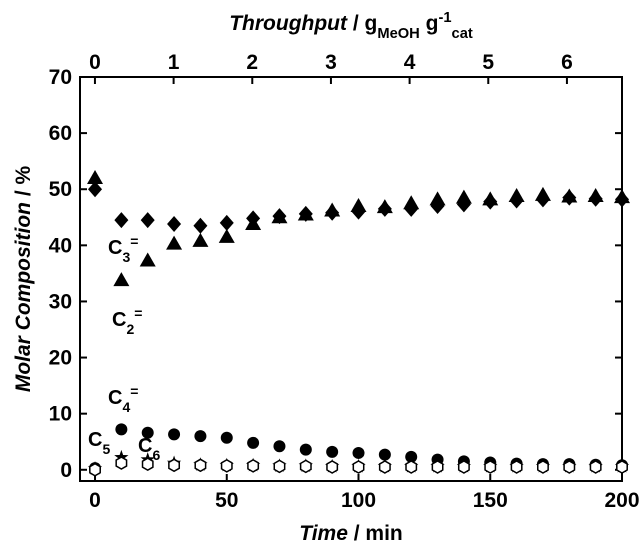 The image size is (643, 555). I want to click on y-tick-label: 50, so click(60, 189).